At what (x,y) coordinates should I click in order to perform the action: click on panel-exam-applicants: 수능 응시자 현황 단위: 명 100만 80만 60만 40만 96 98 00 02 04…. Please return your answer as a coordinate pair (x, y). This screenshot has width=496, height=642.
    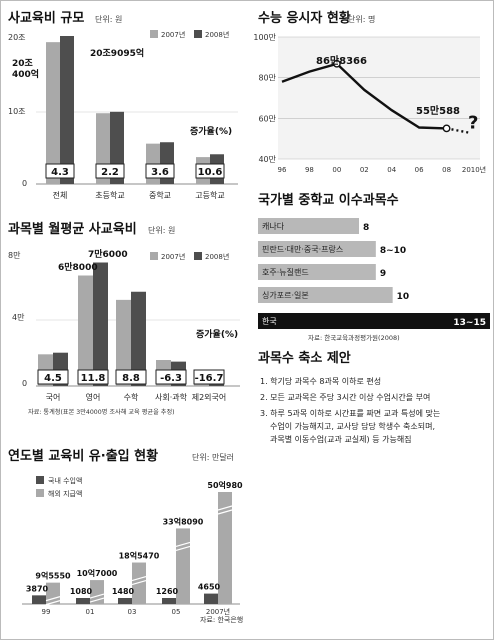
    Looking at the image, I should click on (369, 92).